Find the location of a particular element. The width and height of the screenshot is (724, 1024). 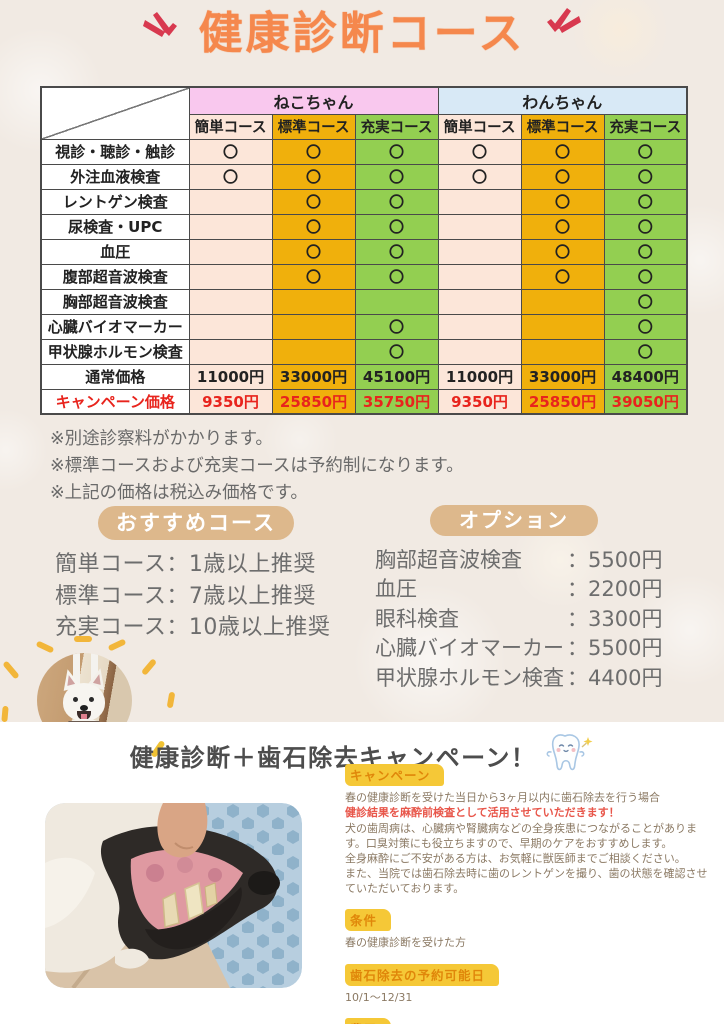

exam-label: 血圧 is located at coordinates (115, 251).